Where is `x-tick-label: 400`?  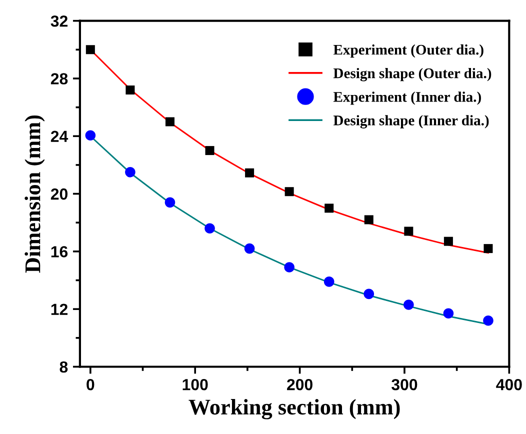 x-tick-label: 400 is located at coordinates (509, 384).